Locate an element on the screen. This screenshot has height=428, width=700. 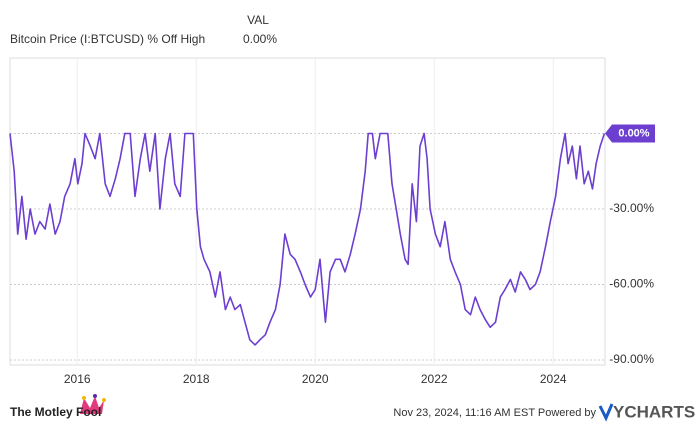
y-tick-label: -60.00% is located at coordinates (631, 284).